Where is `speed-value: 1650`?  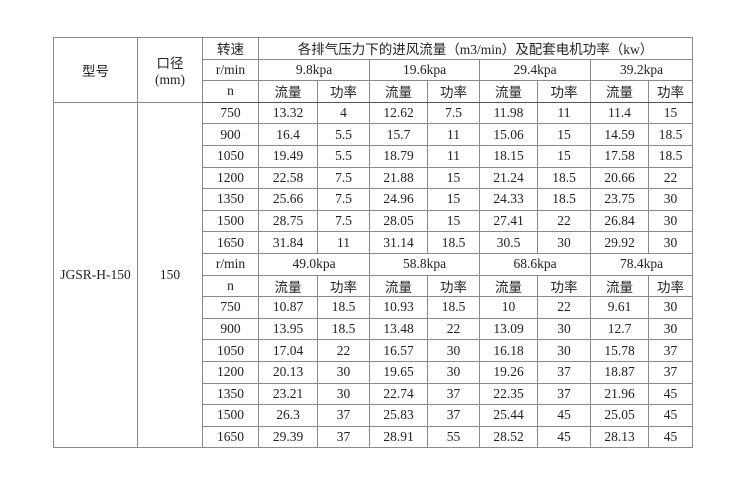
speed-value: 1650 is located at coordinates (230, 437).